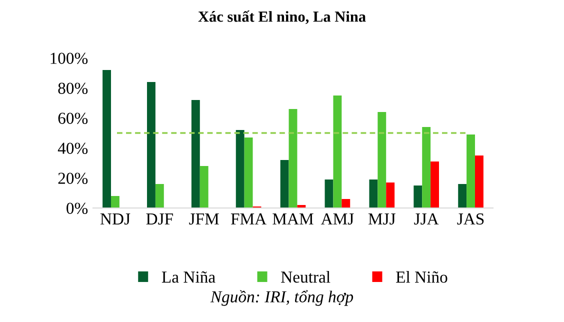 The image size is (564, 322). Describe the element at coordinates (337, 219) in the screenshot. I see `x-tick-label: AMJ` at that location.